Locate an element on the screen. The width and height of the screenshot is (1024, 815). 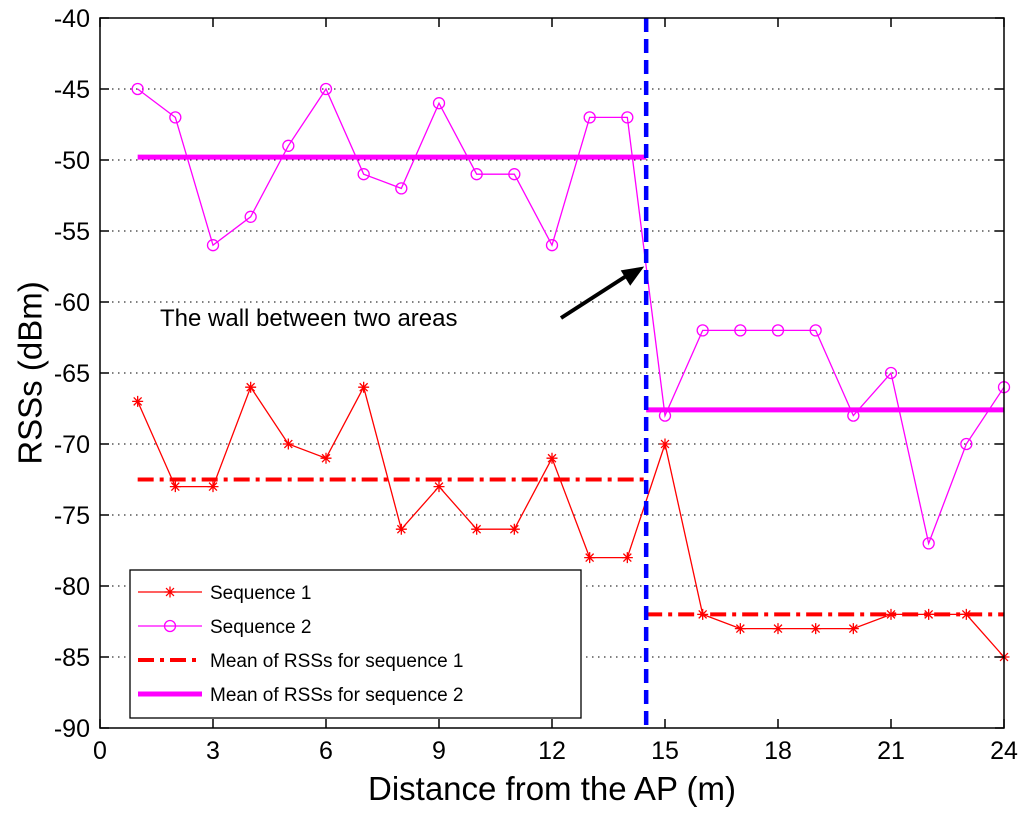
y-tick-label: -65 is located at coordinates (72, 374).